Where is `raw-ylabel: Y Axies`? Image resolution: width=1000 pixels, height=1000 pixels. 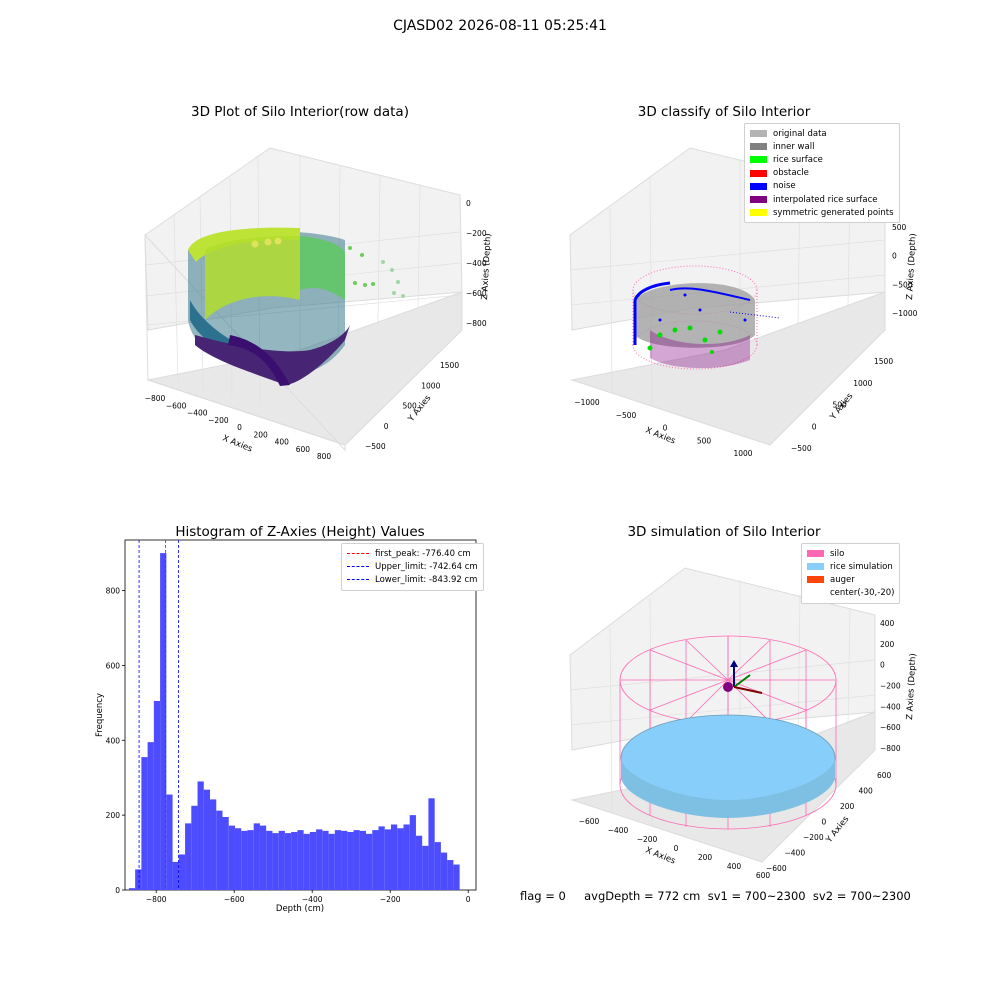 raw-ylabel: Y Axies is located at coordinates (420, 409).